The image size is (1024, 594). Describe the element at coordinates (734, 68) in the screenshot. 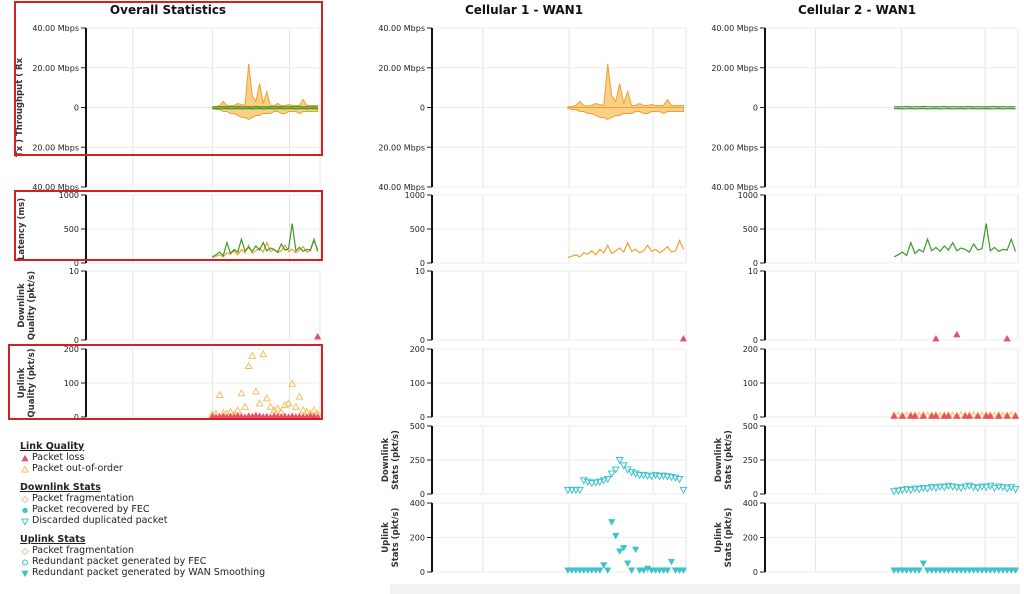

I see `y-tick-label: 20.00 Mbps` at that location.